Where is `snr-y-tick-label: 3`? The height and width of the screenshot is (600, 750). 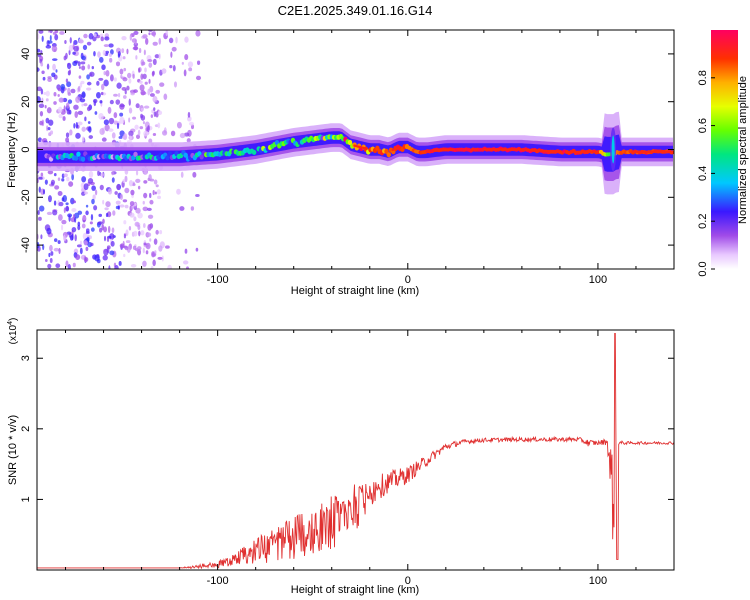
snr-y-tick-label: 3 is located at coordinates (26, 358).